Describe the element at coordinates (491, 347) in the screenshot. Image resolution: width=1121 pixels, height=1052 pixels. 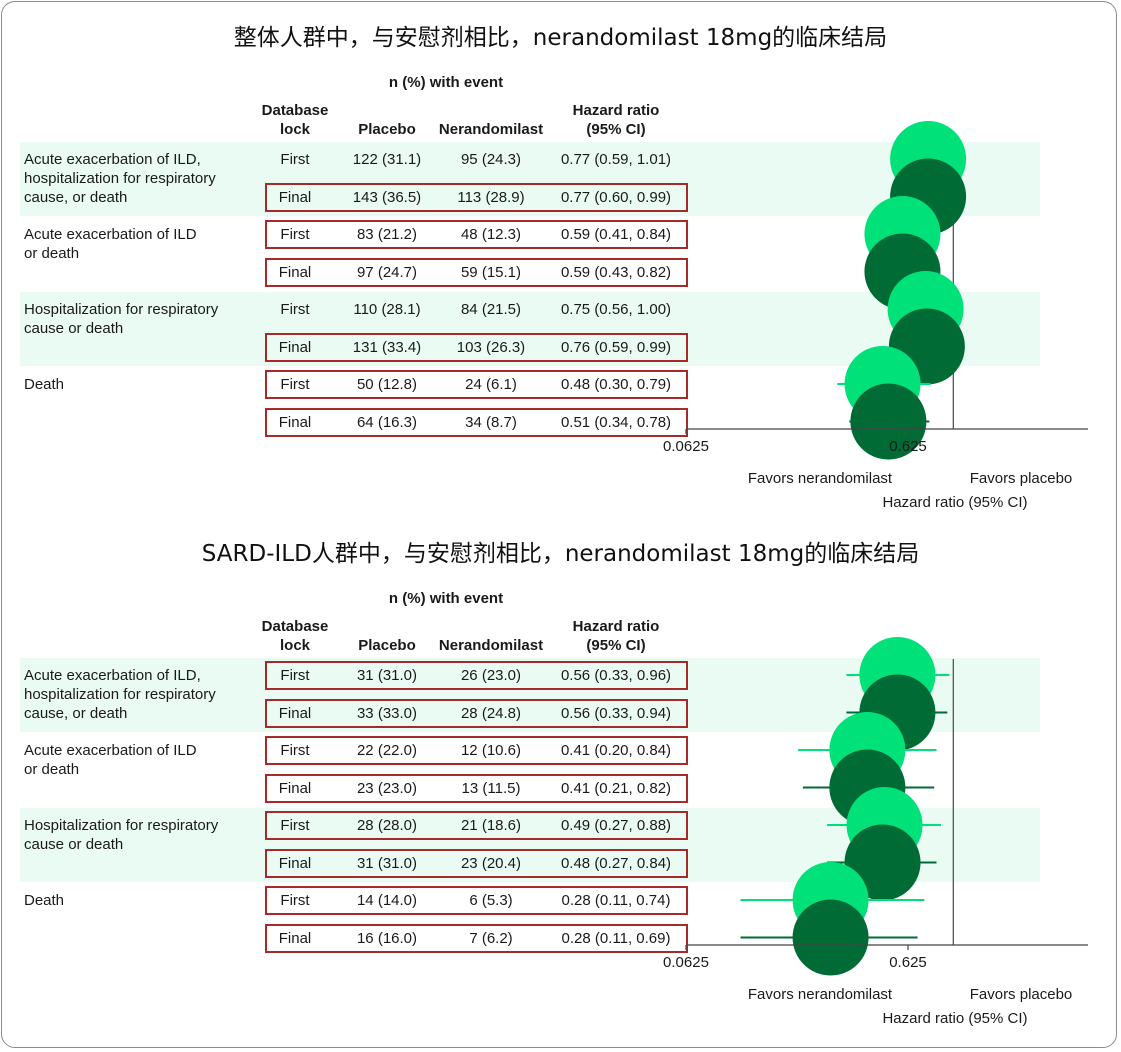
I see `nerandomilast-cell: 103 (26.3)` at that location.